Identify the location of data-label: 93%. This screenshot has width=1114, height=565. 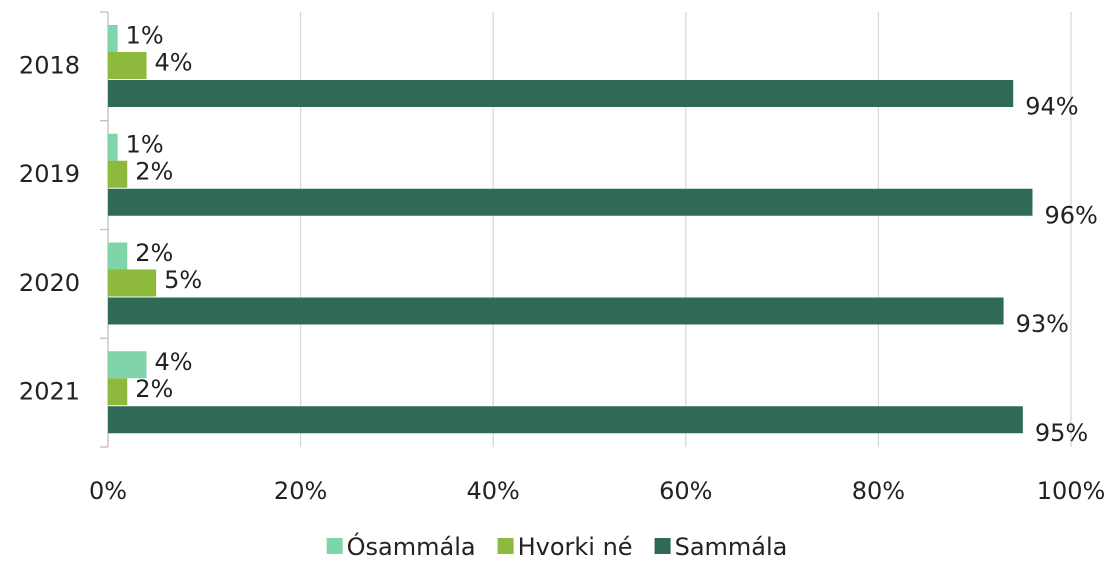
(1042, 324).